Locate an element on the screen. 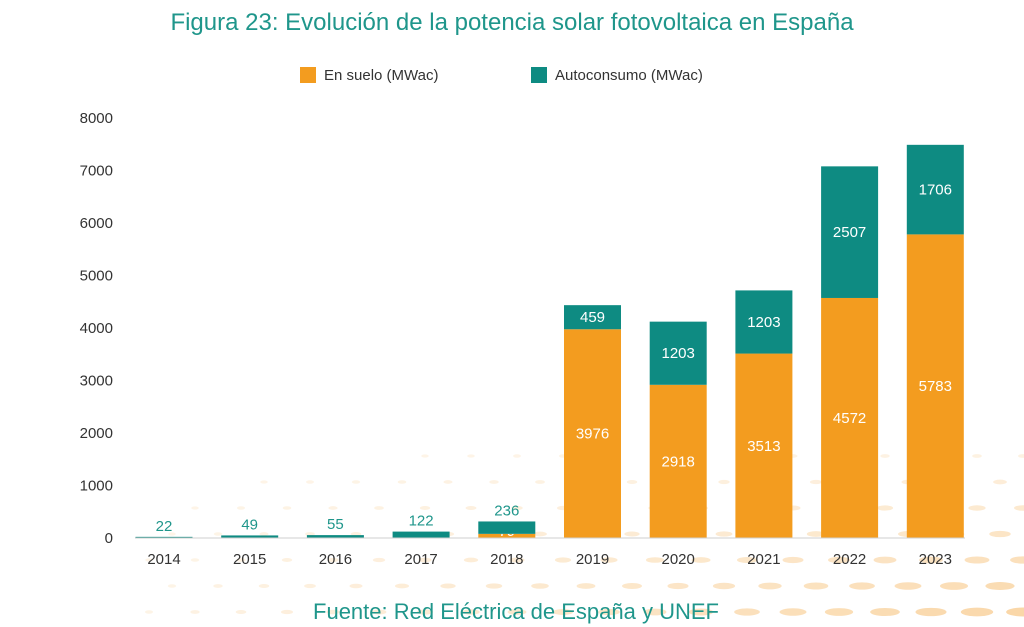  bar-en-suelo-2021 is located at coordinates (764, 445).